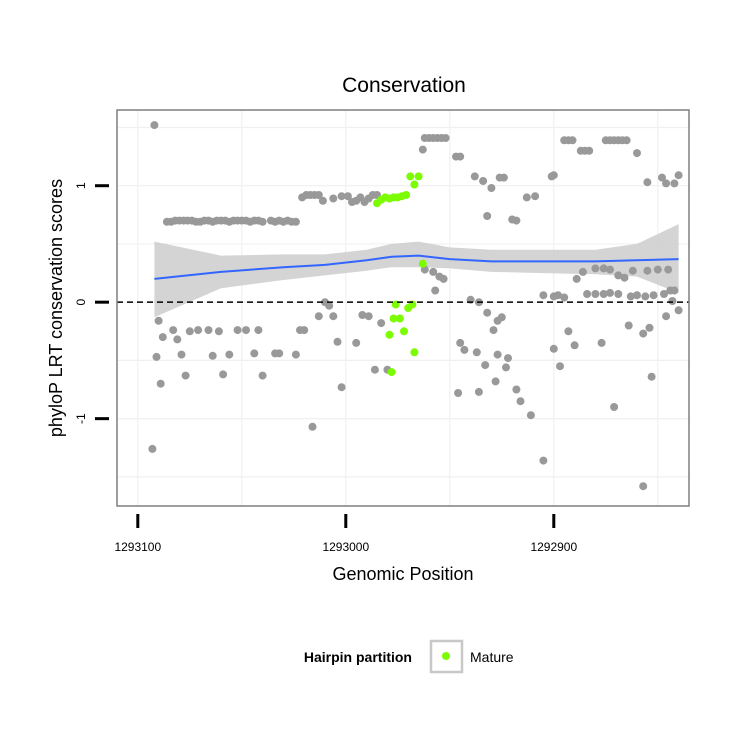 The width and height of the screenshot is (750, 750). Describe the element at coordinates (402, 574) in the screenshot. I see `x-axis-title: Genomic Position` at that location.